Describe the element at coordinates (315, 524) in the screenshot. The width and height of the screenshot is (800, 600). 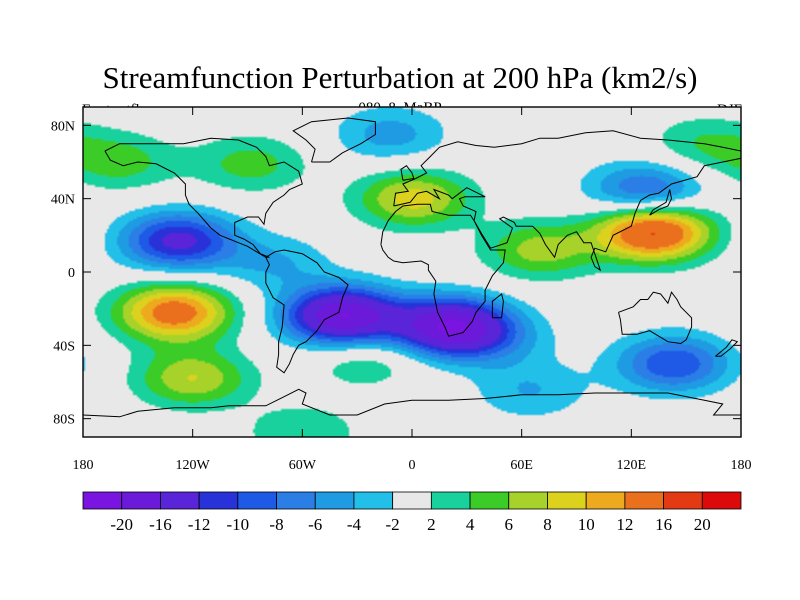
I see `colorbar-label: -6` at that location.